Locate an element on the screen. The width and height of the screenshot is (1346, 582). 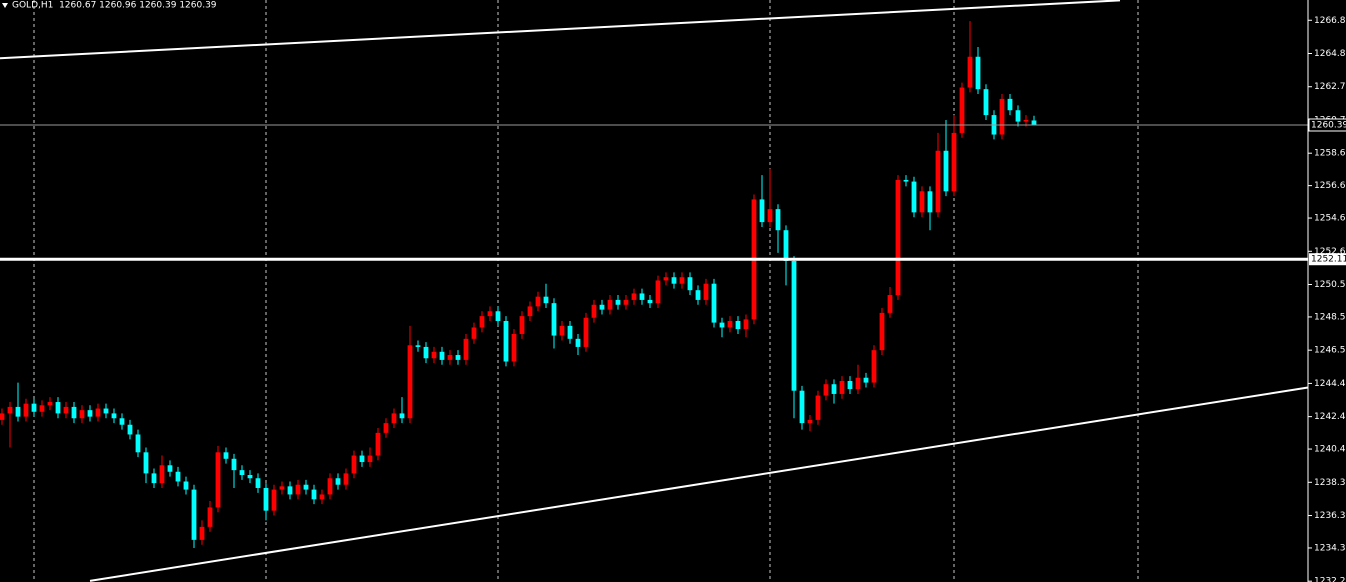
y-tick-label: 1244.45 is located at coordinates (1330, 384).